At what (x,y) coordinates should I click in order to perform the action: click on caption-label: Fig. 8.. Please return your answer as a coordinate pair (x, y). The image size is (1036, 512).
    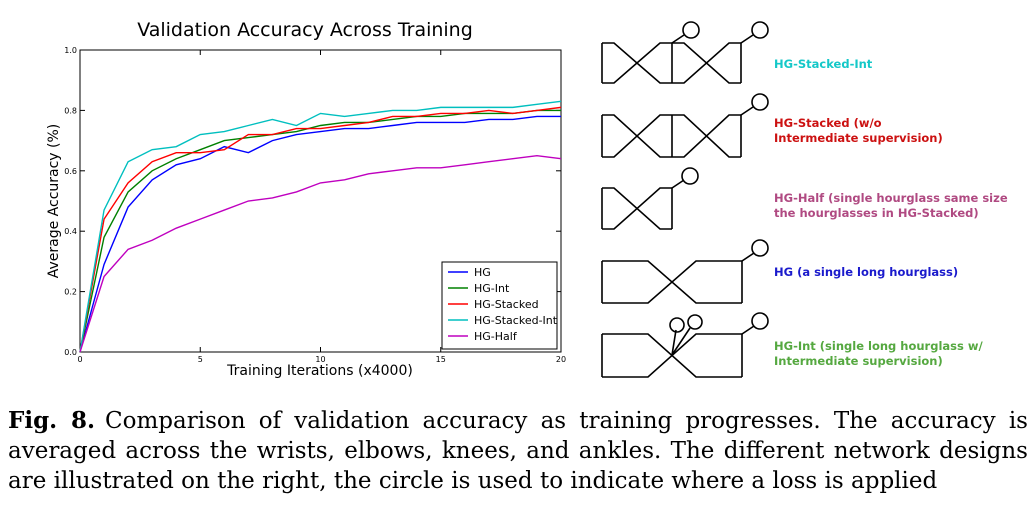
    Looking at the image, I should click on (52, 420).